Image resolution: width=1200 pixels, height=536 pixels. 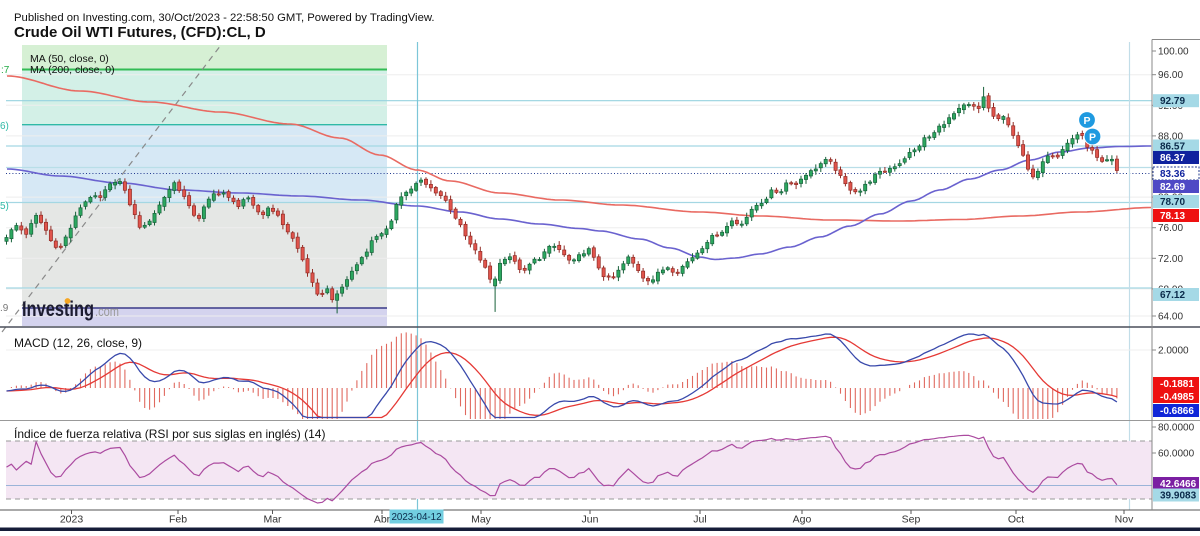 What do you see at coordinates (1016, 520) in the screenshot?
I see `svg-text: Oct` at bounding box center [1016, 520].